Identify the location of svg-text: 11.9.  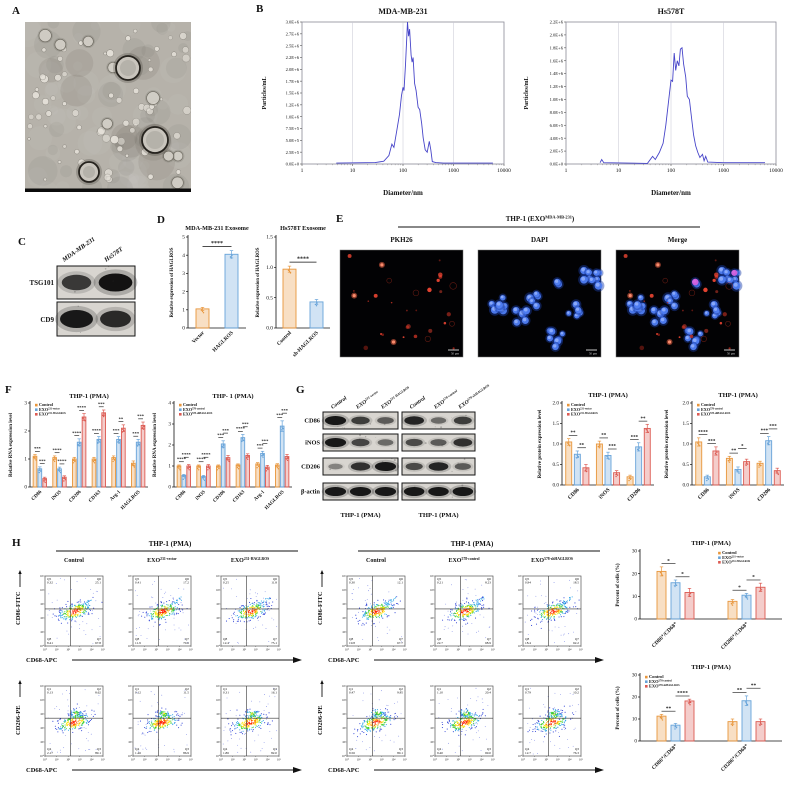
(138, 643).